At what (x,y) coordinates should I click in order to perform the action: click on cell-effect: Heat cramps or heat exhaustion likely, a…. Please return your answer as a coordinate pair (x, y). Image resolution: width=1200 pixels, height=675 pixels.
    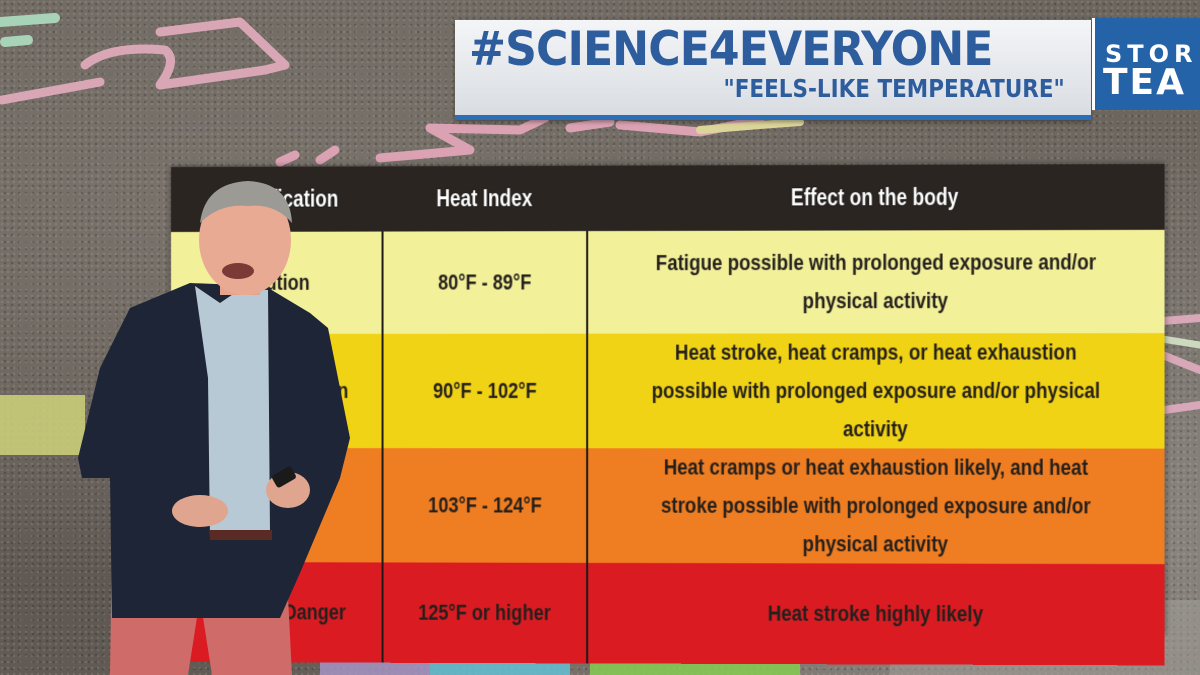
    Looking at the image, I should click on (876, 506).